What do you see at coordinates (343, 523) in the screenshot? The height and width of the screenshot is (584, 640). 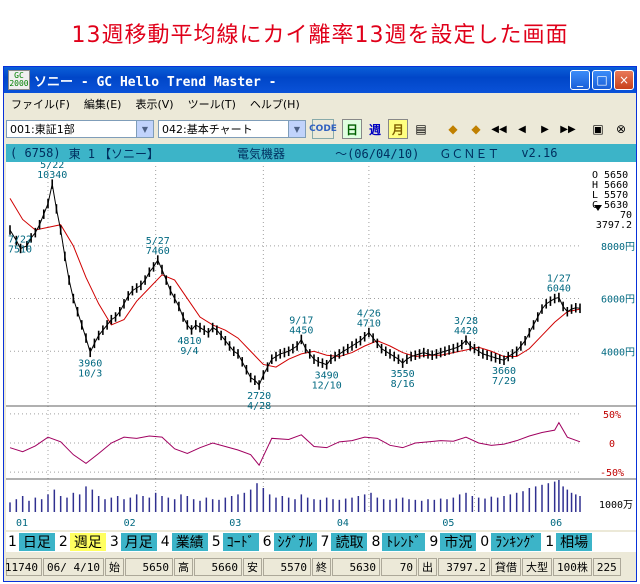 I see `x-axis-label: 04` at bounding box center [343, 523].